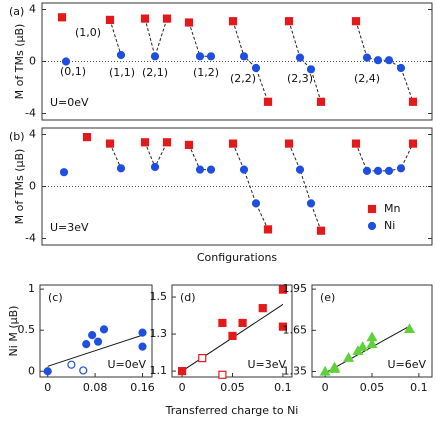  What do you see at coordinates (406, 364) in the screenshot?
I see `note: U=6eV` at bounding box center [406, 364].